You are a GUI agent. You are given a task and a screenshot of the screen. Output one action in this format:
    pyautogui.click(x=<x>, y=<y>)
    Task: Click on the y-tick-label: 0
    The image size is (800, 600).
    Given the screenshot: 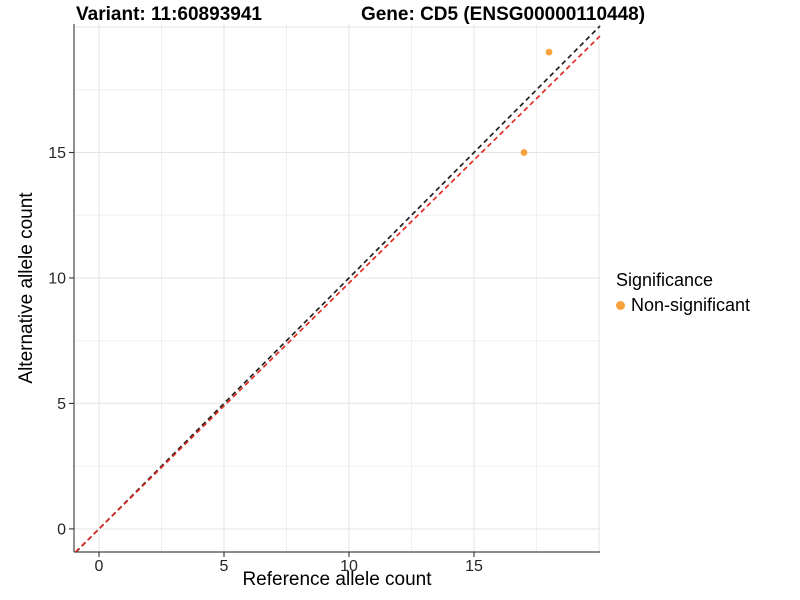 What is the action you would take?
    pyautogui.click(x=61, y=529)
    